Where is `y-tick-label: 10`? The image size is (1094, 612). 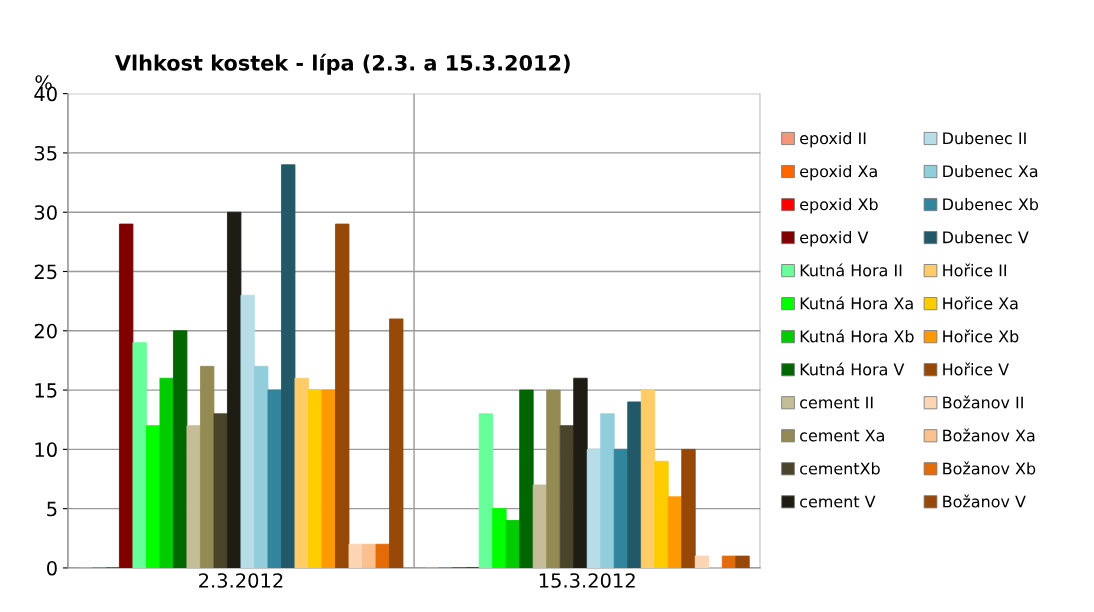
y-tick-label: 10 is located at coordinates (46, 450).